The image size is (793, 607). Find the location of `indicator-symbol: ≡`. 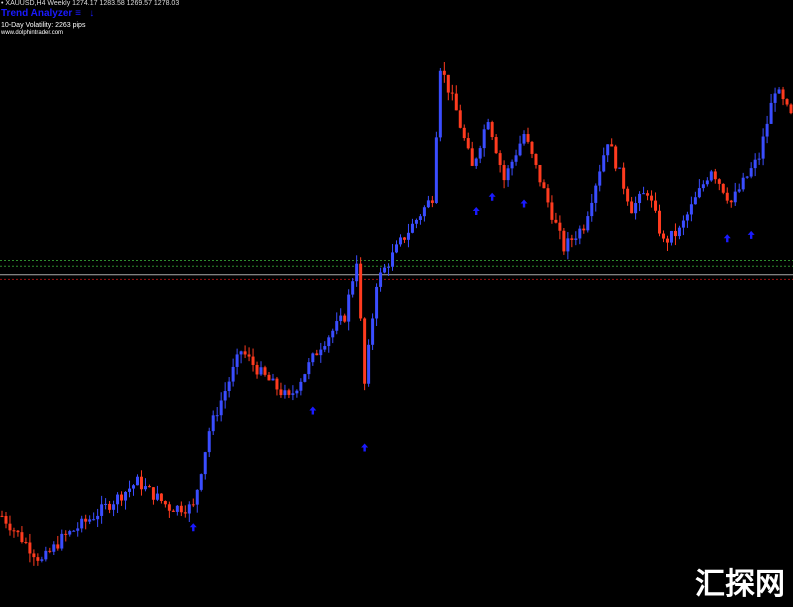

indicator-symbol: ≡ is located at coordinates (78, 13).